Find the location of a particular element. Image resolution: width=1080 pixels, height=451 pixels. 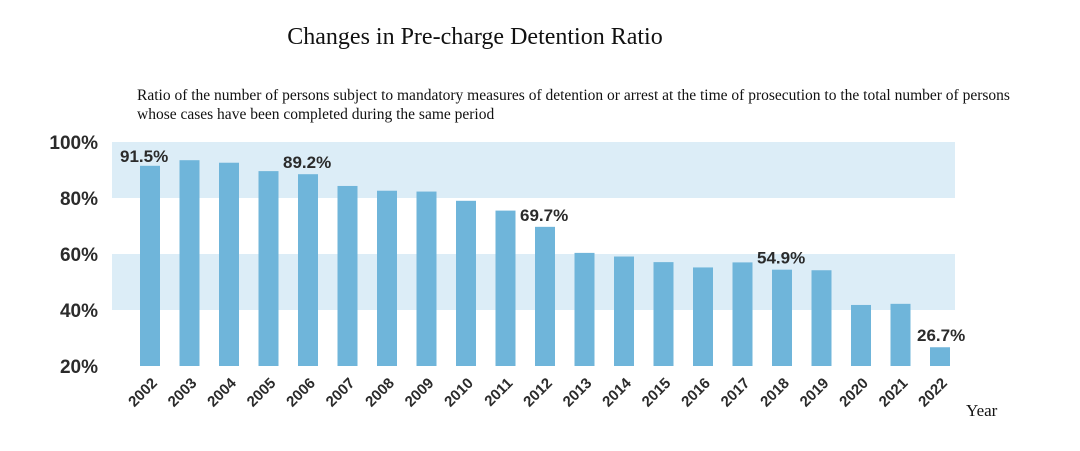

grid-band is located at coordinates (533, 170).